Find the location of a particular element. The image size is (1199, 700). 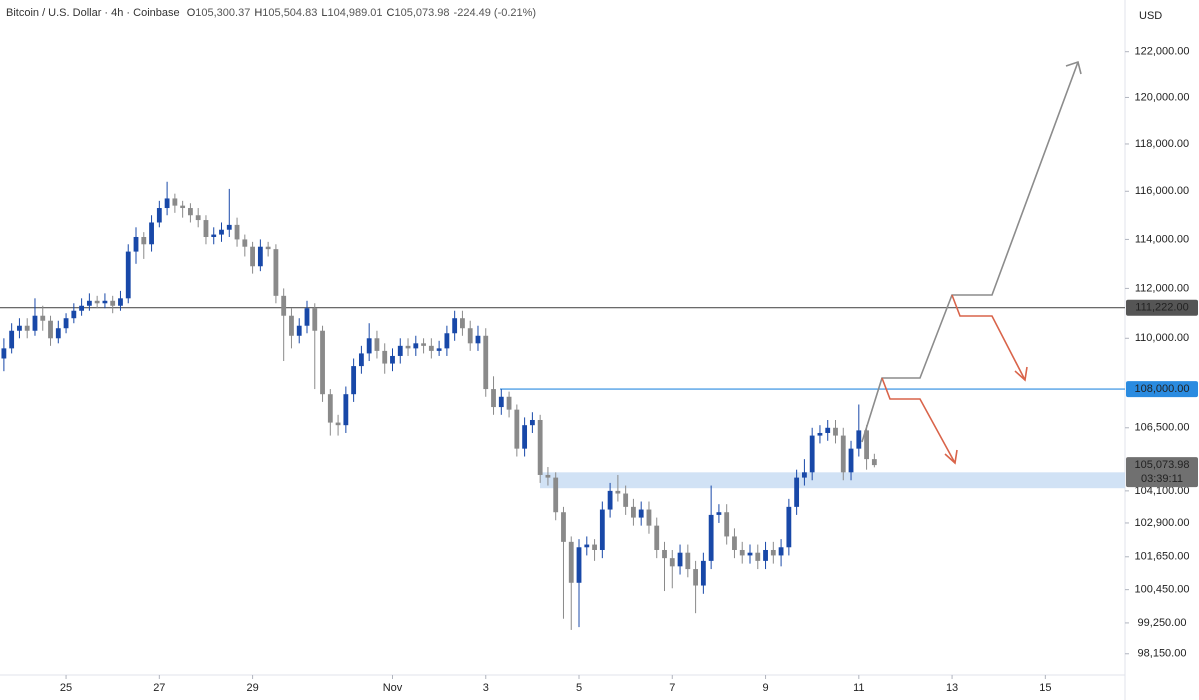

ohlc-value: 105,300.37 is located at coordinates (223, 13).